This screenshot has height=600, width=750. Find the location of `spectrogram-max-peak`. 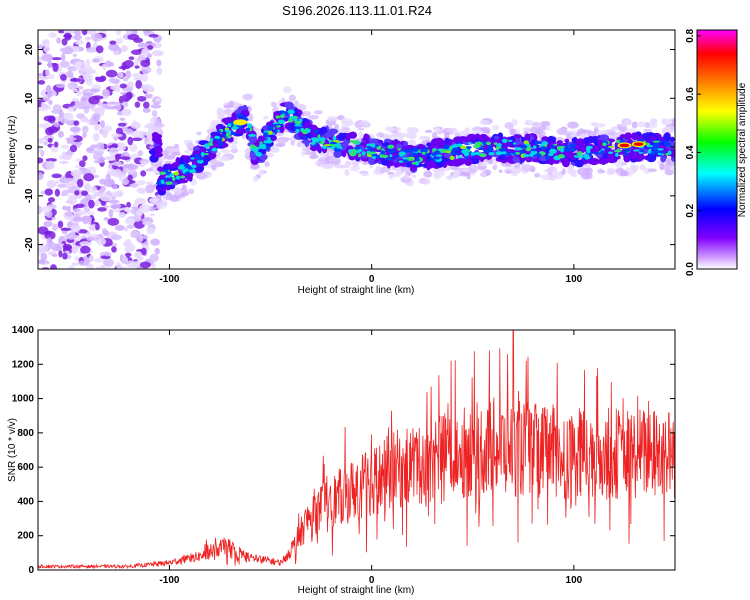

spectrogram-max-peak is located at coordinates (638, 144).